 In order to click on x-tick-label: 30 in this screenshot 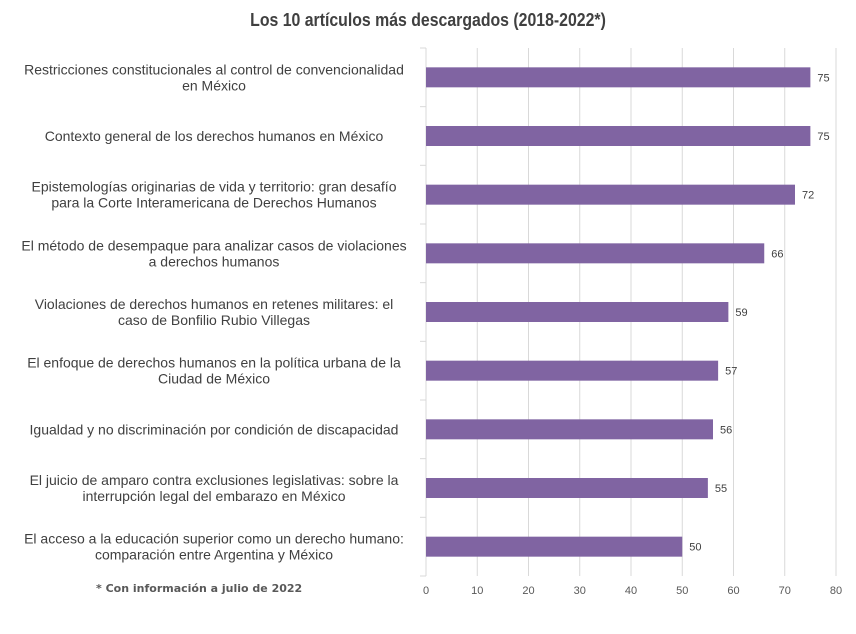, I will do `click(580, 591)`.